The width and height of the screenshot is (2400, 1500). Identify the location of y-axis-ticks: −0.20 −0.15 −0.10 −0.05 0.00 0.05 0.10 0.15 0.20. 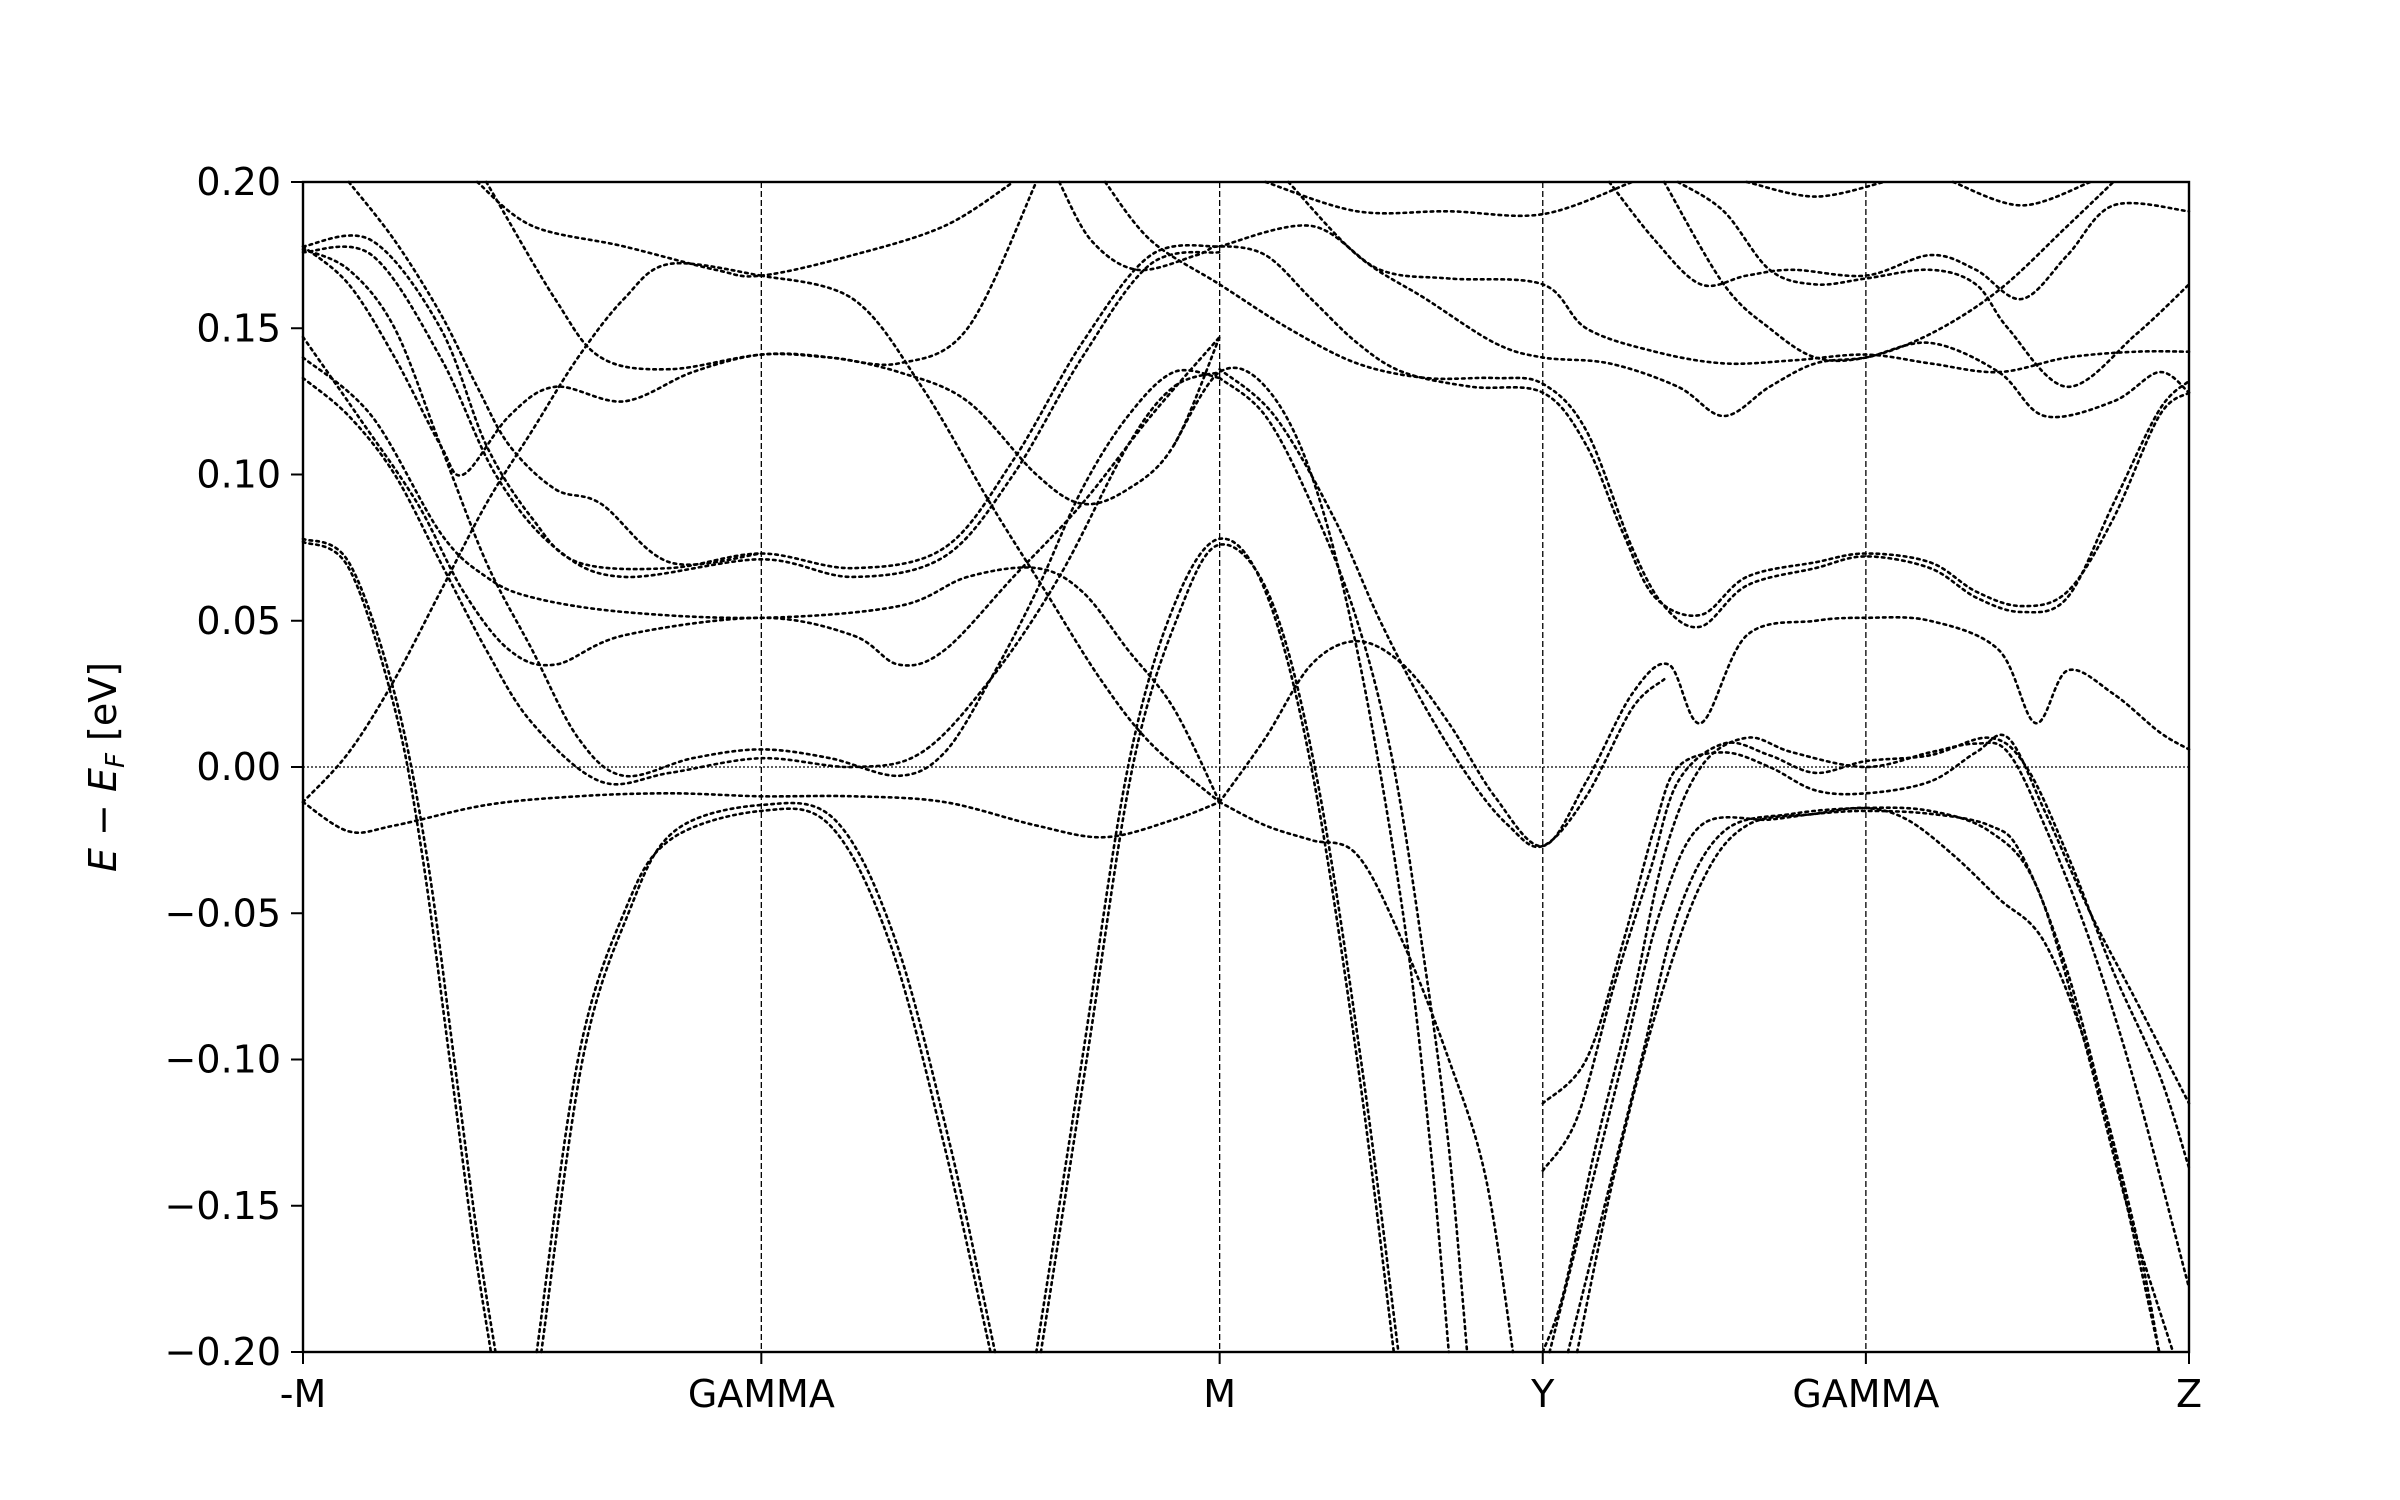
(234, 767).